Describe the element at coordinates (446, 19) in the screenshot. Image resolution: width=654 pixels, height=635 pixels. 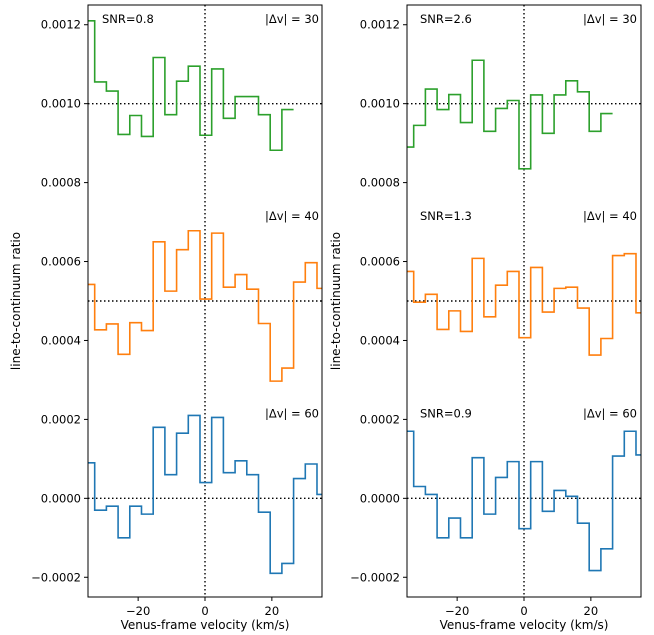
I see `snr-label: SNR=2.6` at that location.